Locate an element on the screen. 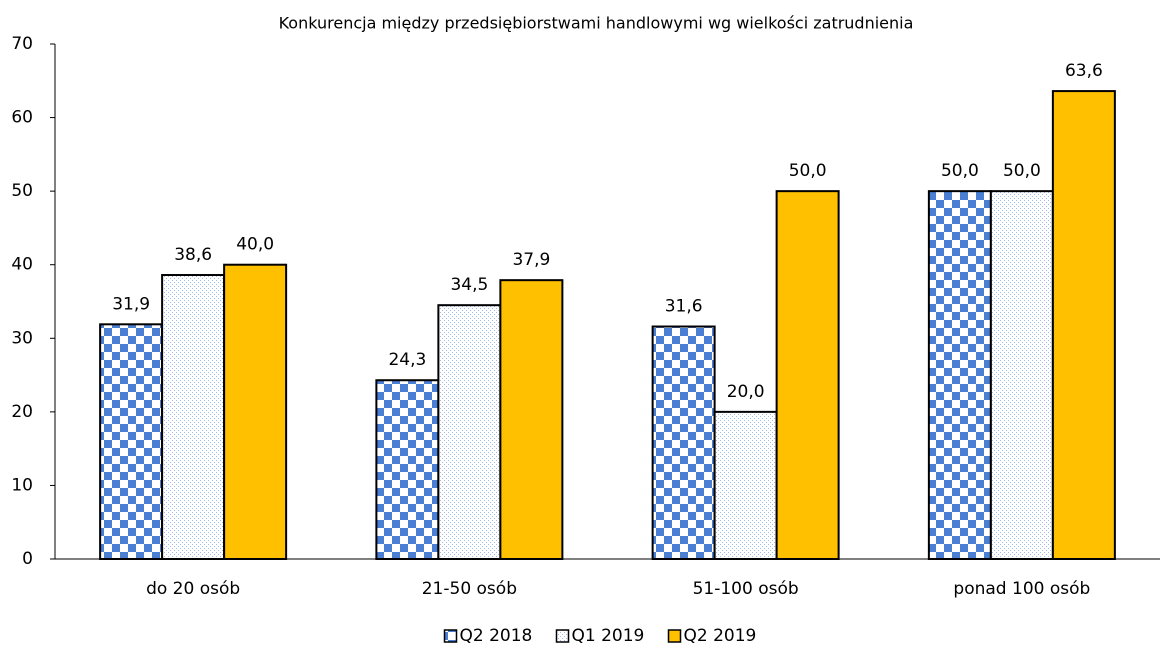  y-tick-label: 20 is located at coordinates (22, 412).